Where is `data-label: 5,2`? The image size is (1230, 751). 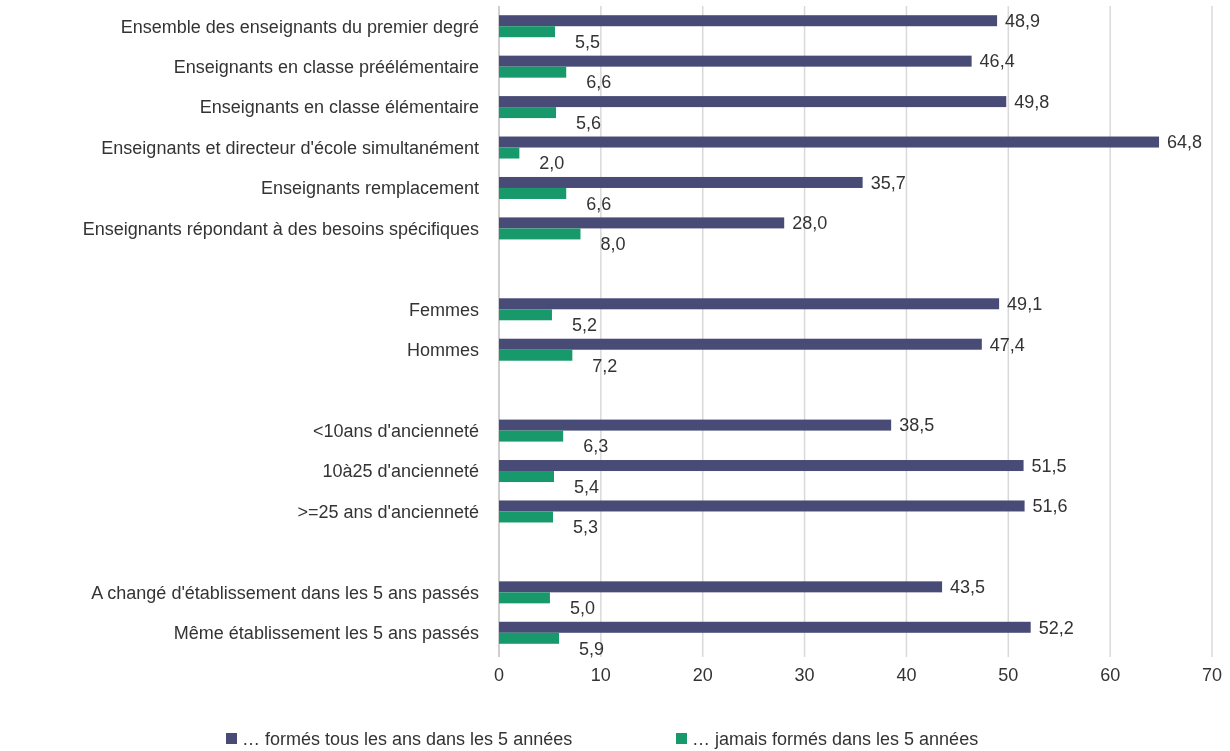
data-label: 5,2 is located at coordinates (584, 325).